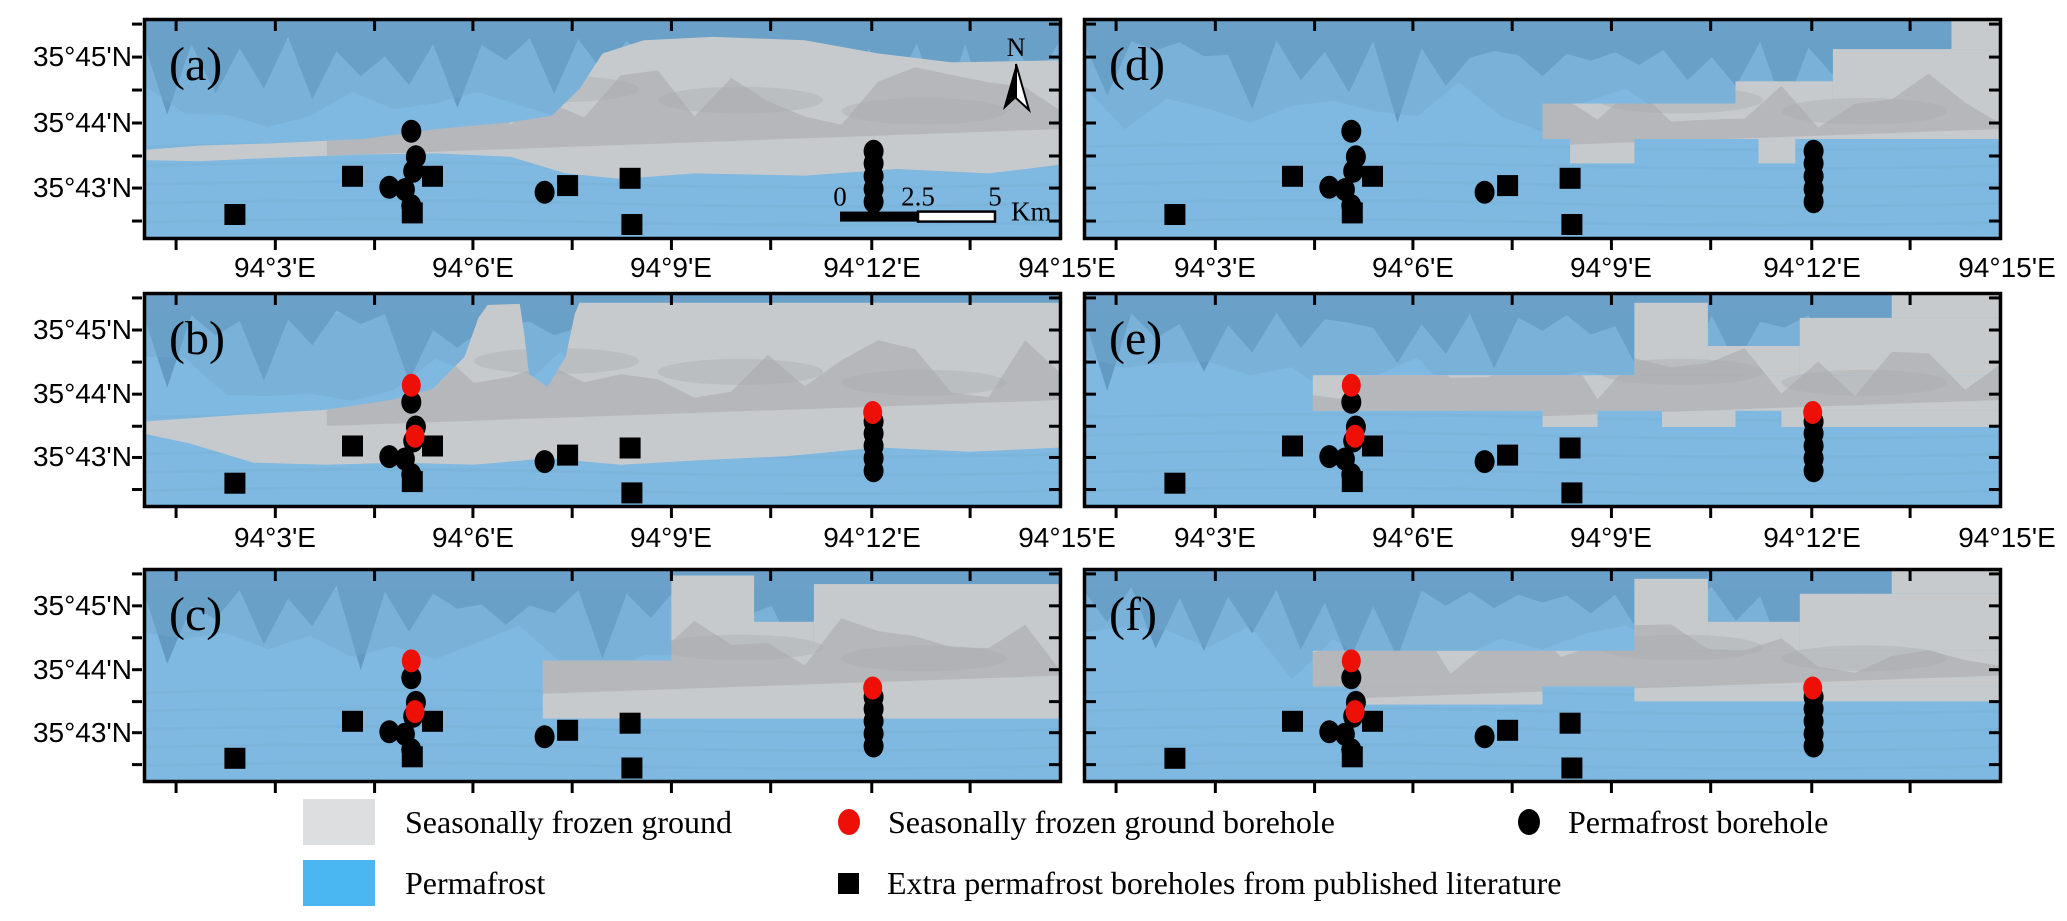 The height and width of the screenshot is (921, 2067). I want to click on map-d: (d), so click(1542, 133).